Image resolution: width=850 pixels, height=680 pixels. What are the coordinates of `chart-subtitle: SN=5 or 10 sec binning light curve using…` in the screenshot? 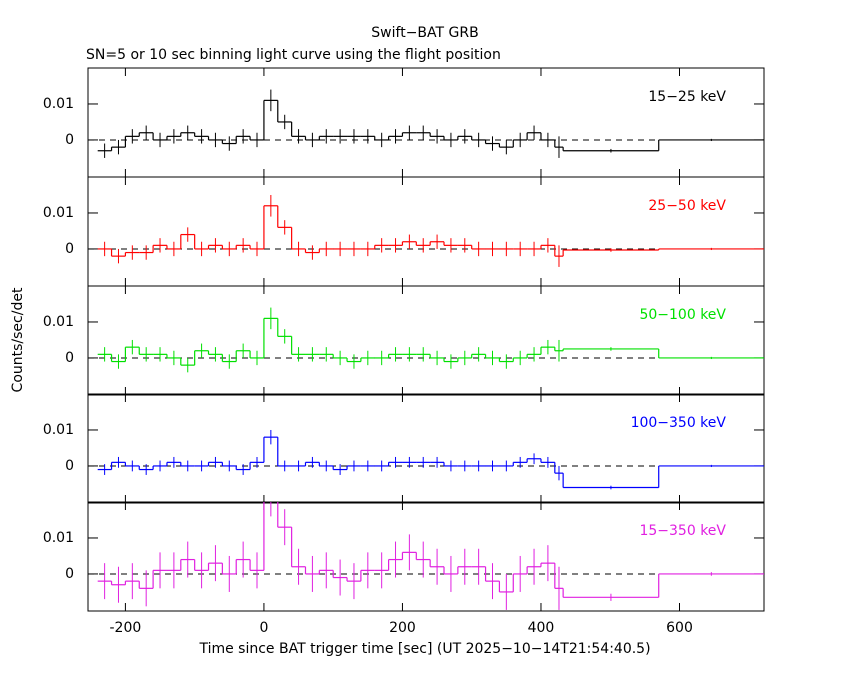 It's located at (293, 55).